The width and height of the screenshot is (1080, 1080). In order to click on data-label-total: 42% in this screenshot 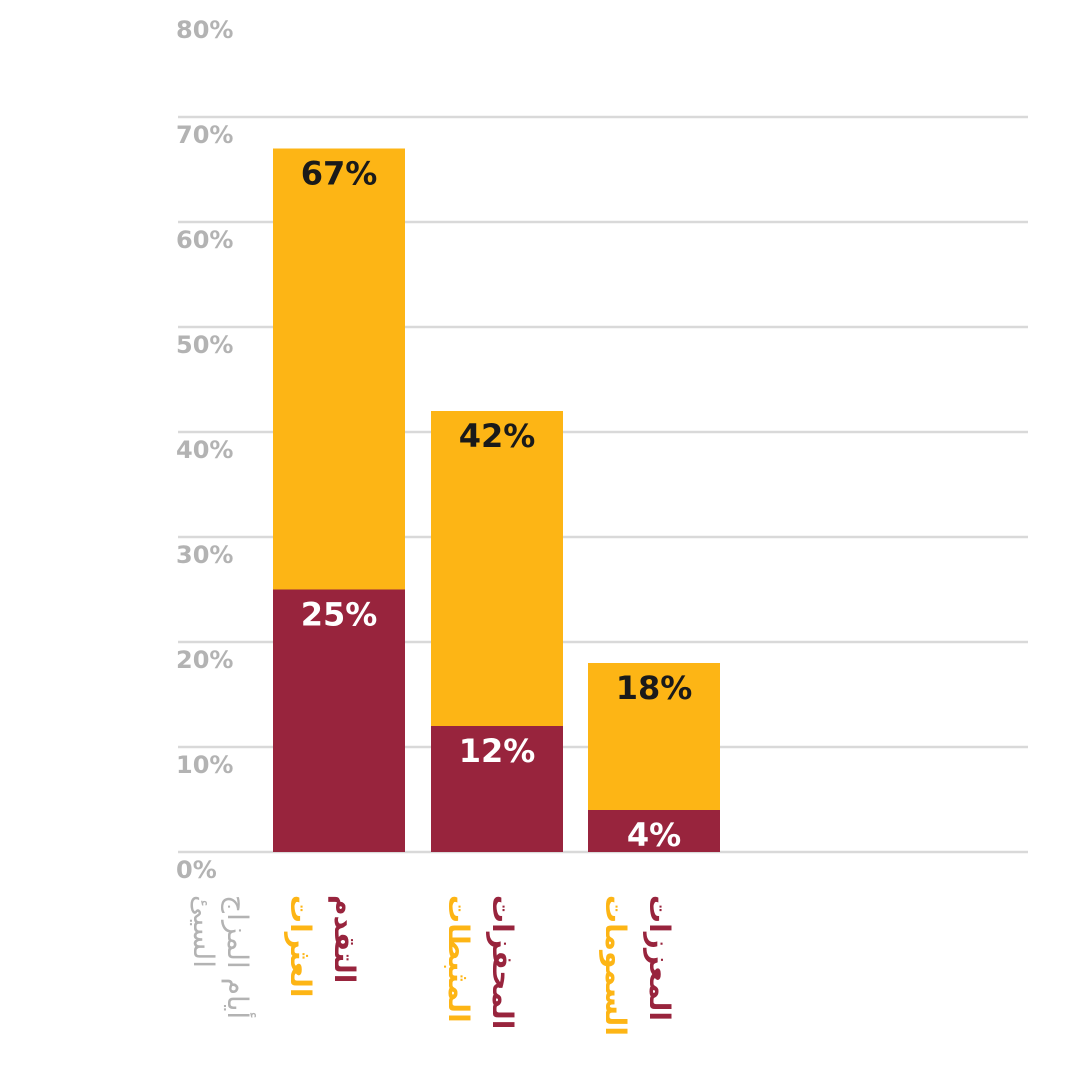, I will do `click(497, 436)`.